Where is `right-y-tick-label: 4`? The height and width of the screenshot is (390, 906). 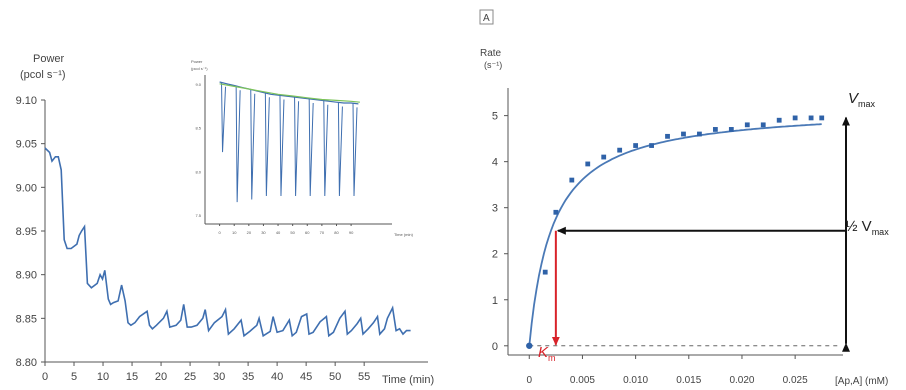
right-y-tick-label: 4 is located at coordinates (495, 163).